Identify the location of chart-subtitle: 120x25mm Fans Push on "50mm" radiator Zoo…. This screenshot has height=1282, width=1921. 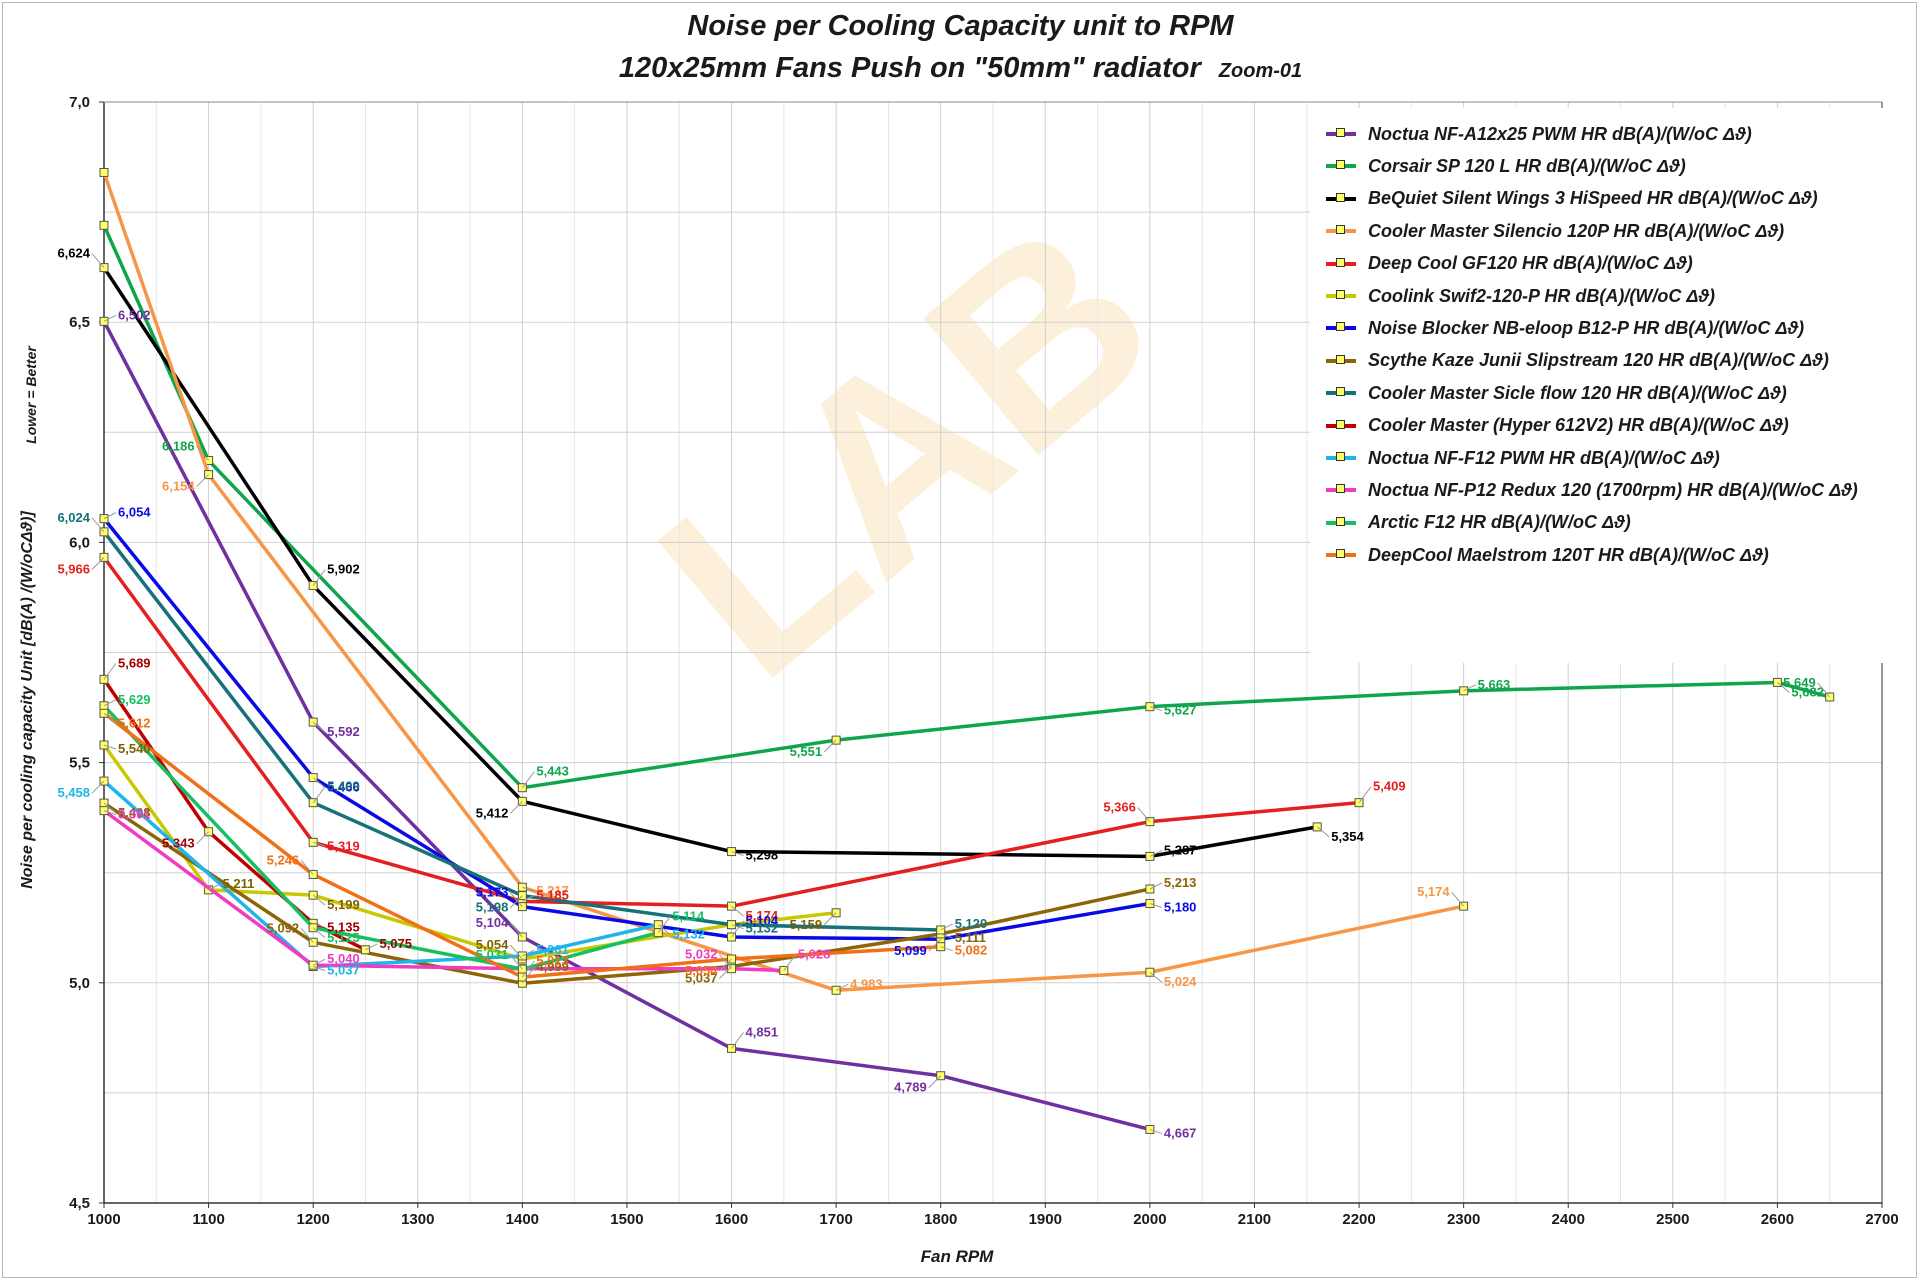
(960, 68).